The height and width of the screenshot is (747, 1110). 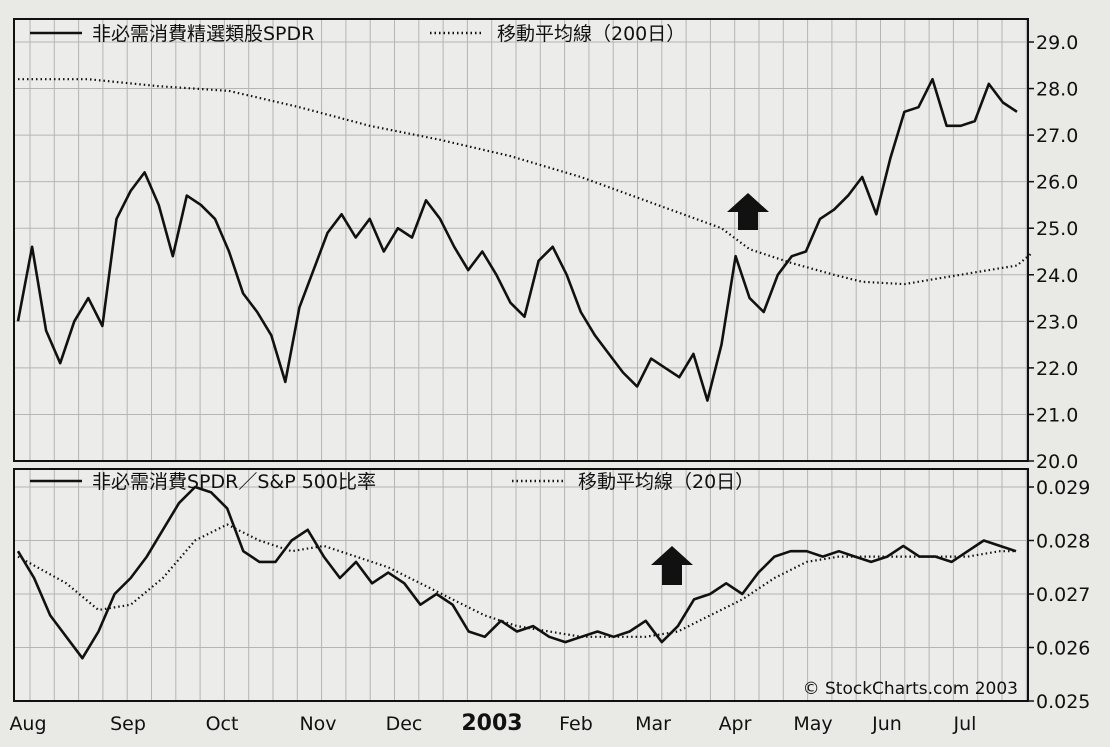 I want to click on y-tick-label: 22.0, so click(x=1057, y=369).